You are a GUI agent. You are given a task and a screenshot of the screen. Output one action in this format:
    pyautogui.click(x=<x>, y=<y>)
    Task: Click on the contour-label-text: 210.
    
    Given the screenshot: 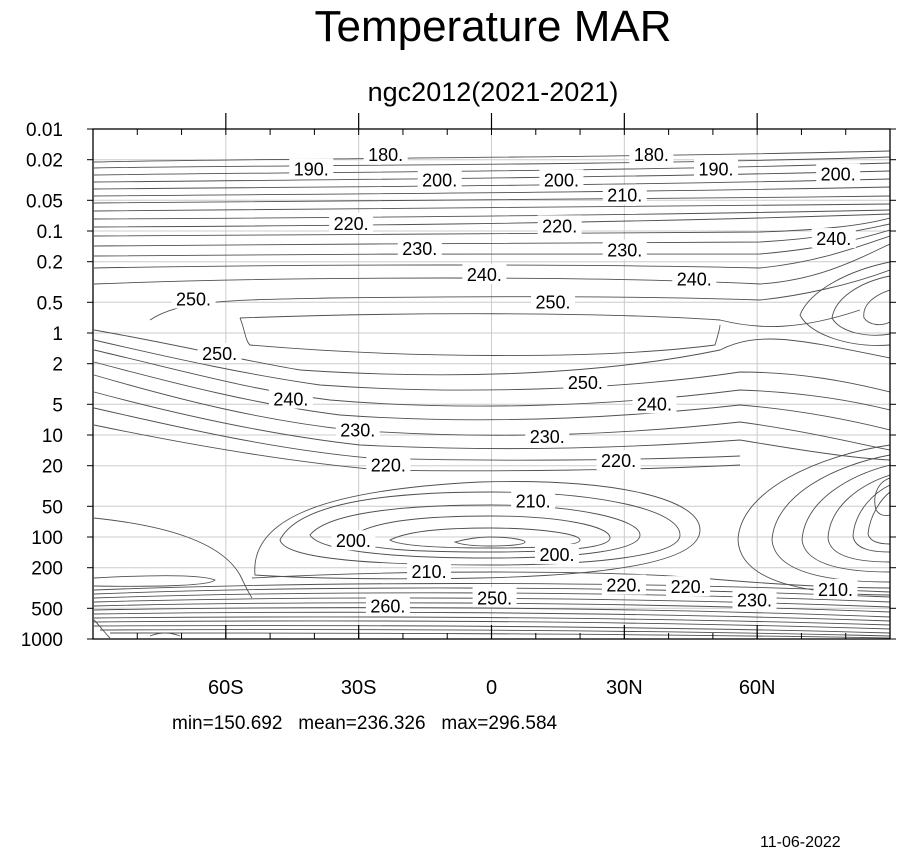 What is the action you would take?
    pyautogui.click(x=835, y=590)
    